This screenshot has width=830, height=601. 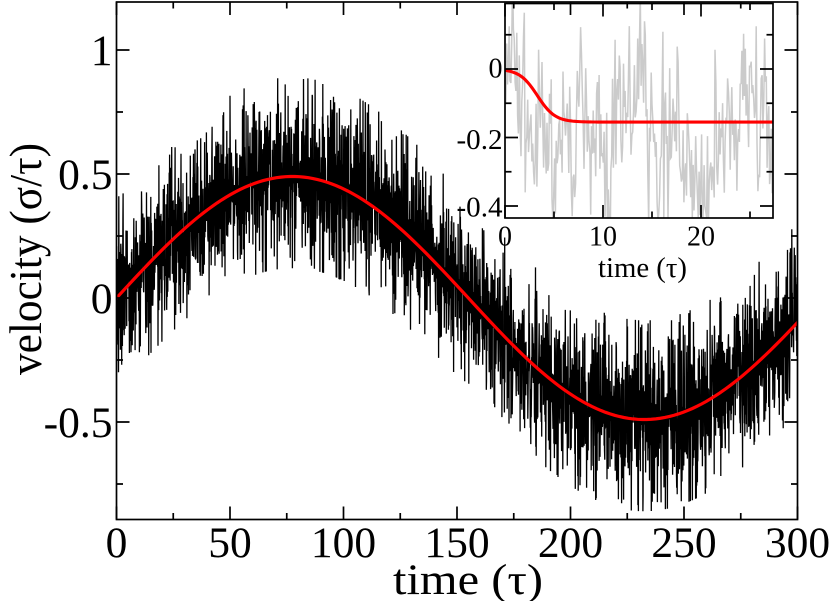 What do you see at coordinates (480, 140) in the screenshot?
I see `svg-text: -0.2` at bounding box center [480, 140].